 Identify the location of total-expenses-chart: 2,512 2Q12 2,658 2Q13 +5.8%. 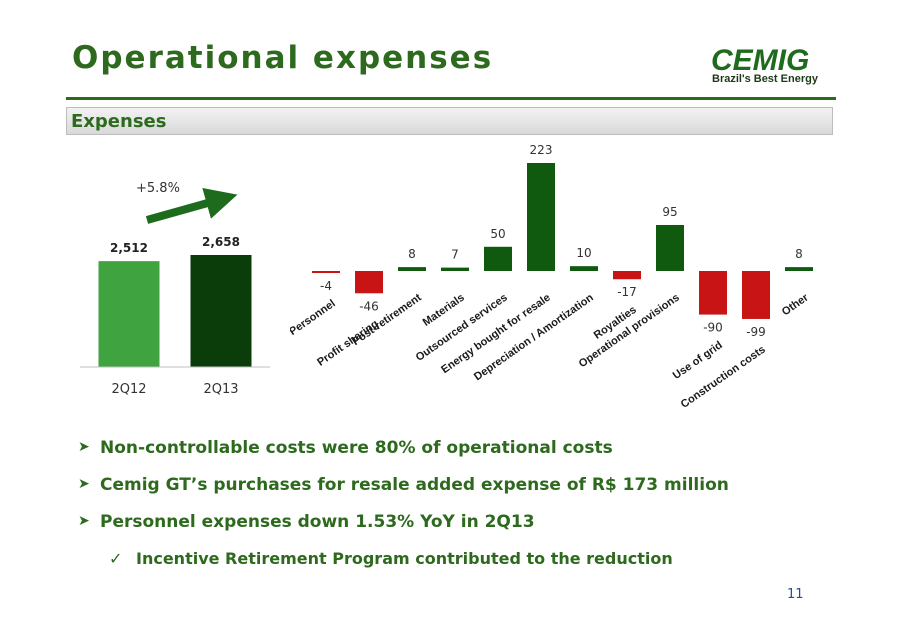
(175, 289).